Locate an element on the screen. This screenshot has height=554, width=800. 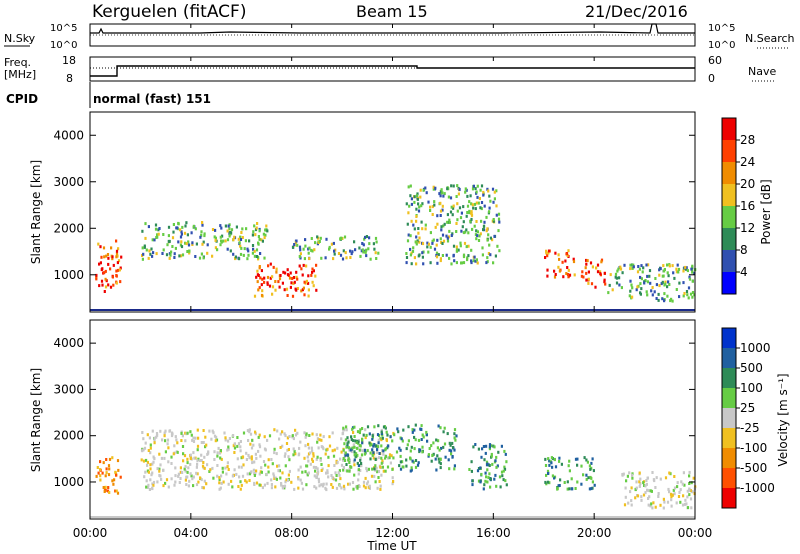
cbar-frame is located at coordinates (729, 418).